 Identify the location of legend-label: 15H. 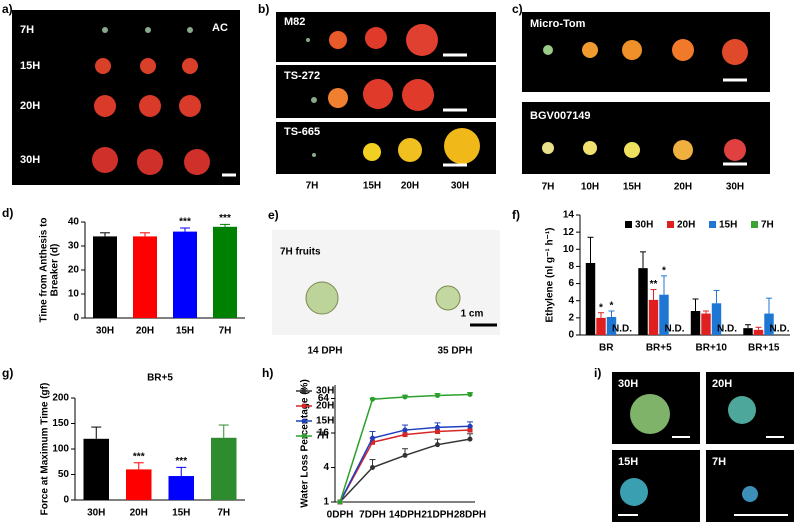
(728, 225).